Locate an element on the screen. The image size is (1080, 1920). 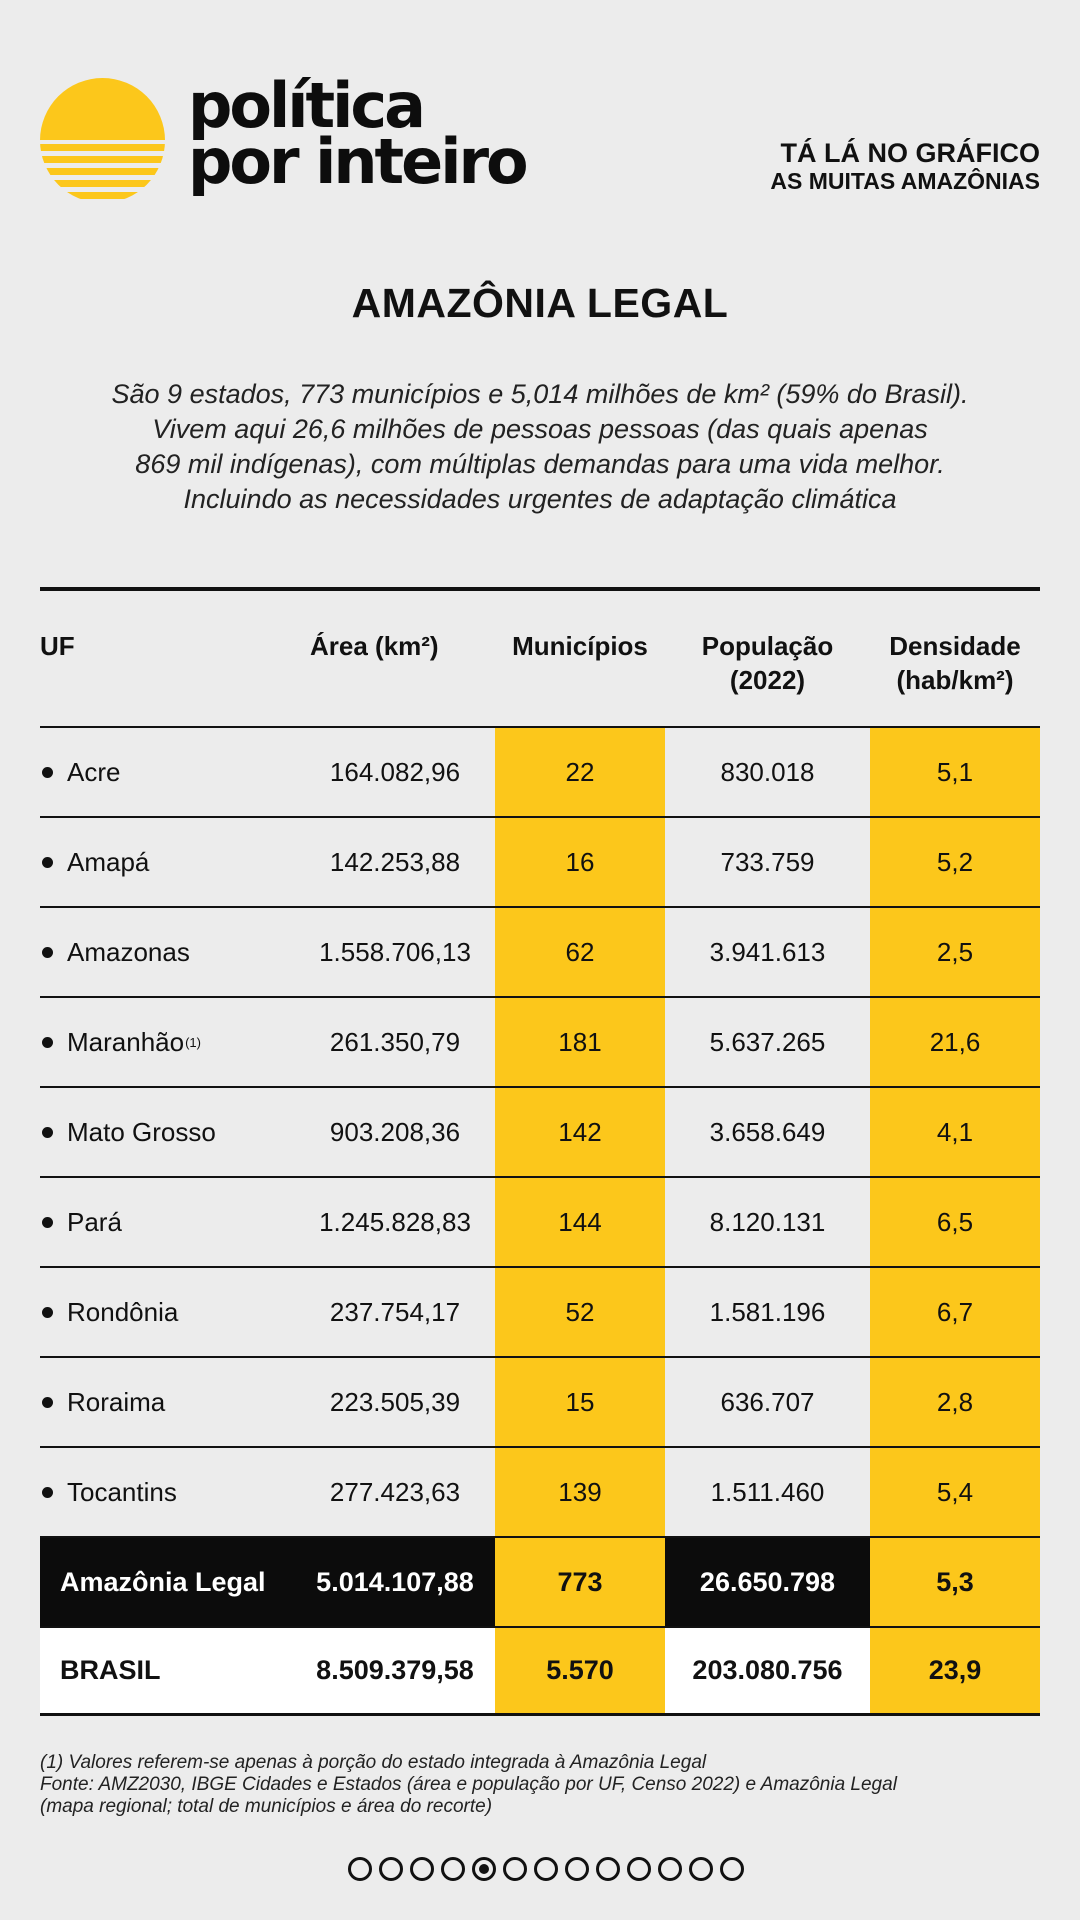
header-populacao: População (2022) is located at coordinates (767, 663).